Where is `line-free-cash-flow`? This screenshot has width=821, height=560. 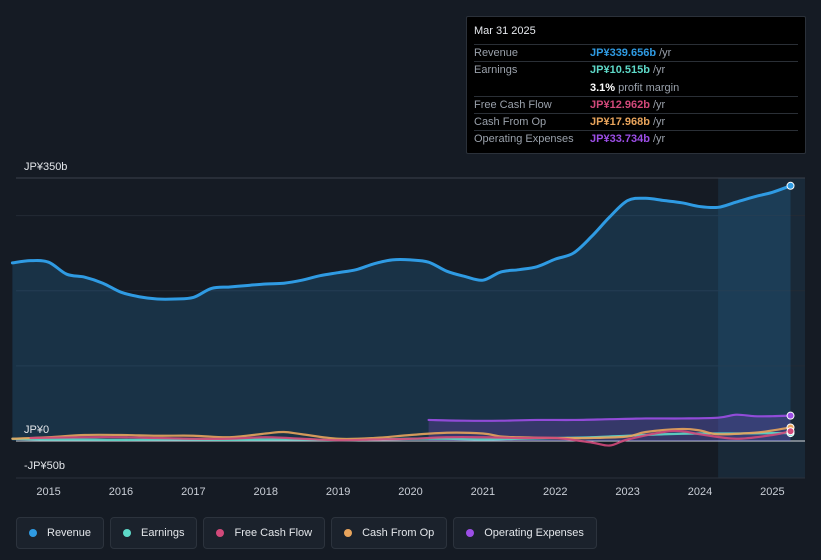
line-free-cash-flow is located at coordinates (410, 438).